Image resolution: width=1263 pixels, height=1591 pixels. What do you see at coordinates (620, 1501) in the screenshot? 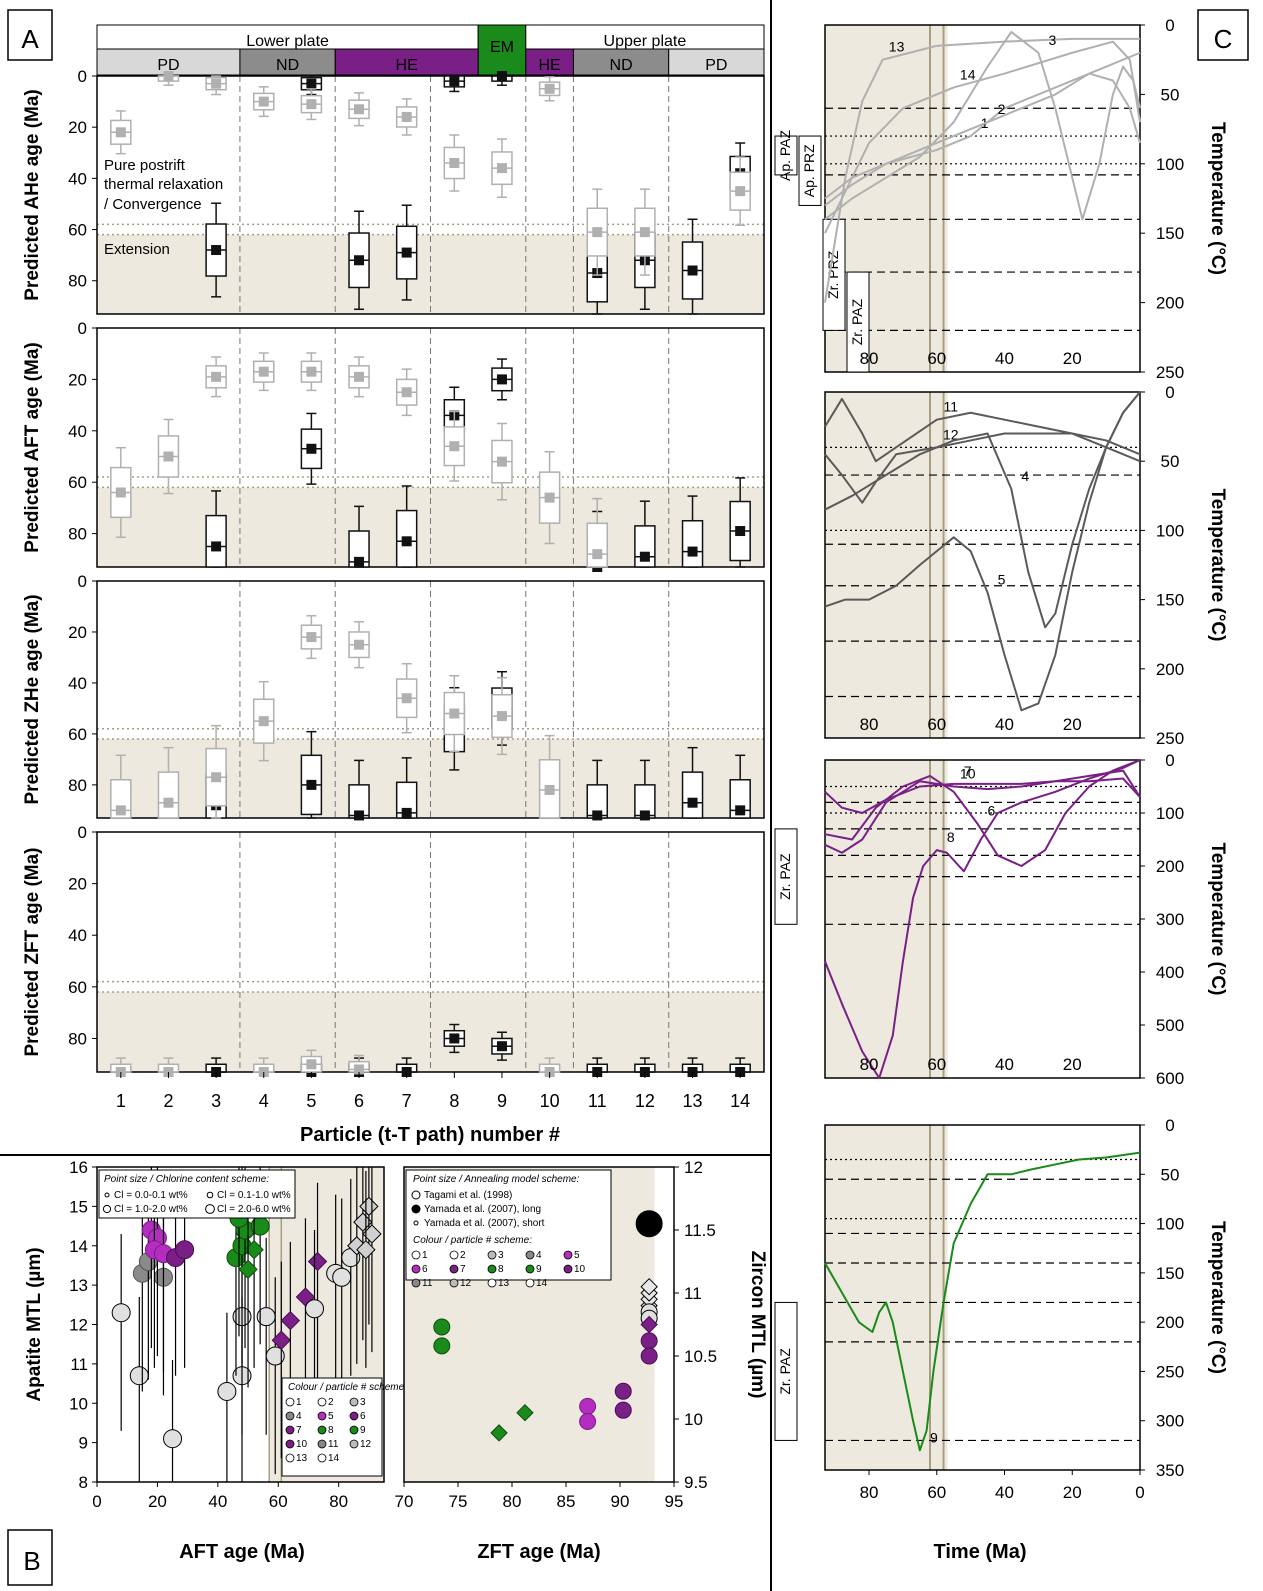
I see `x-tick-label: 90` at bounding box center [620, 1501].